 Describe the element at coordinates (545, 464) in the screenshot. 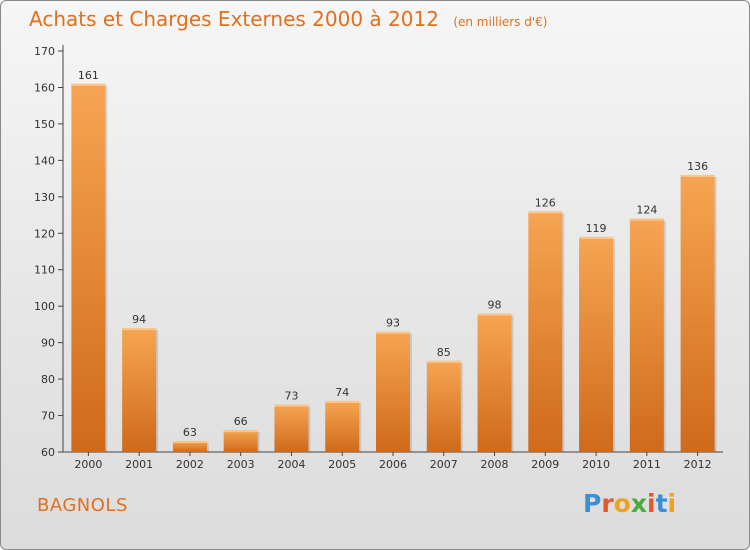

I see `x-tick-label: 2009` at that location.